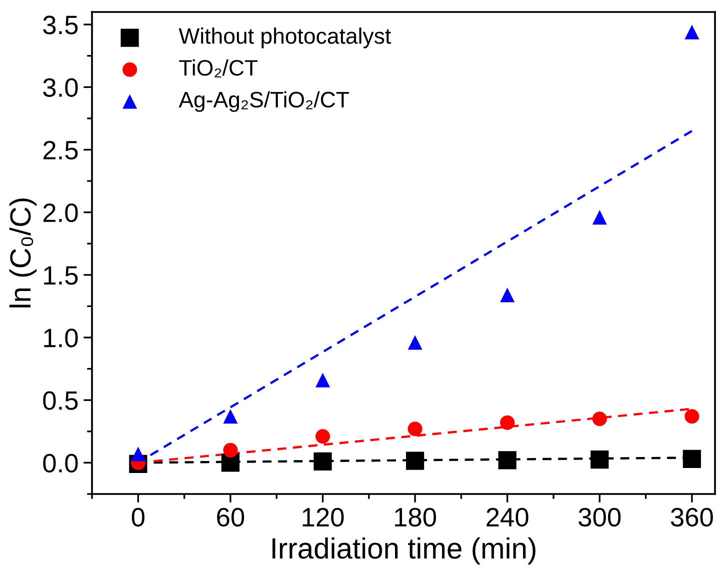 The height and width of the screenshot is (579, 727). Describe the element at coordinates (507, 517) in the screenshot. I see `x-tick-label: 240` at that location.